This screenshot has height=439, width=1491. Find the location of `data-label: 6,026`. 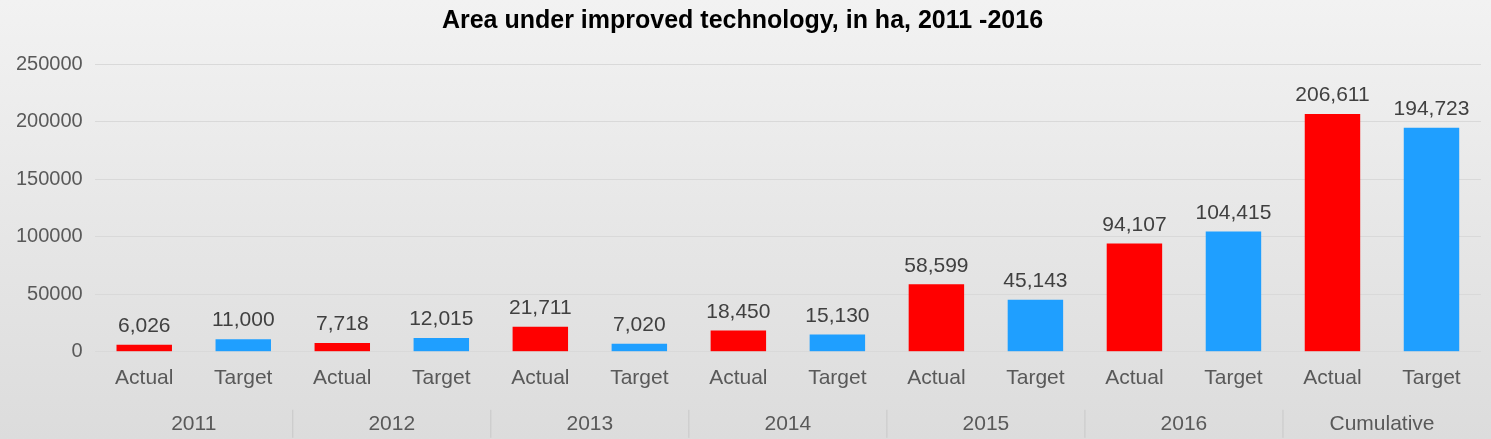

data-label: 6,026 is located at coordinates (144, 325).